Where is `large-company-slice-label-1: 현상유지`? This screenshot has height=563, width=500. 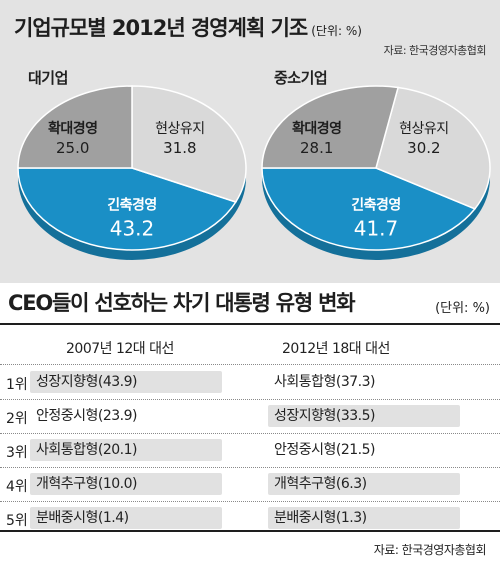
large-company-slice-label-1: 현상유지 is located at coordinates (180, 129).